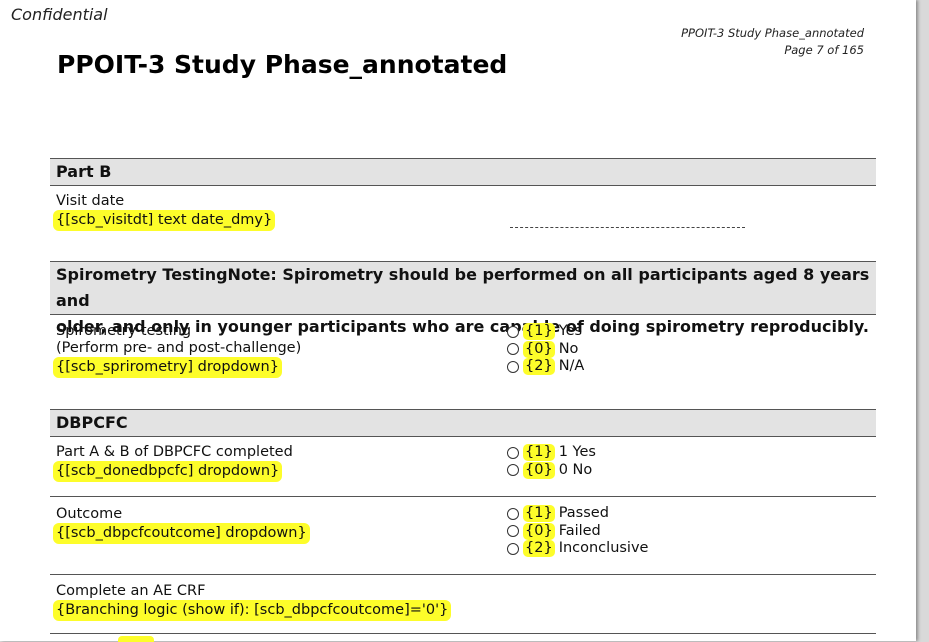 This screenshot has width=929, height=642. I want to click on dbpcfc-outcome-option-passed: {1} Passed, so click(577, 514).